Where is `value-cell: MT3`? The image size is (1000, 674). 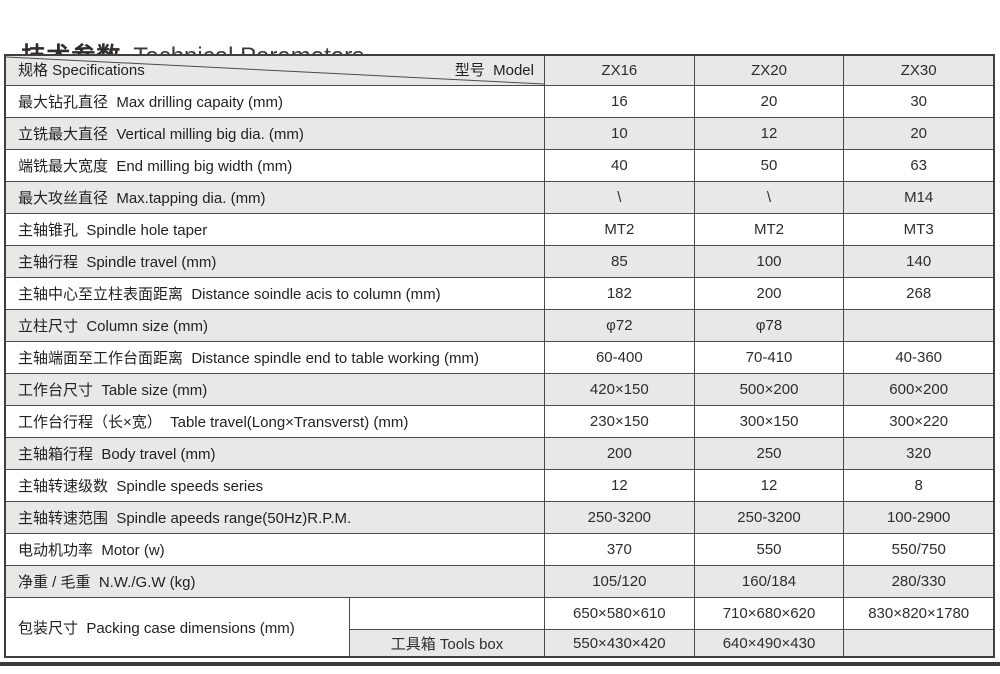
value-cell: MT3 is located at coordinates (918, 229).